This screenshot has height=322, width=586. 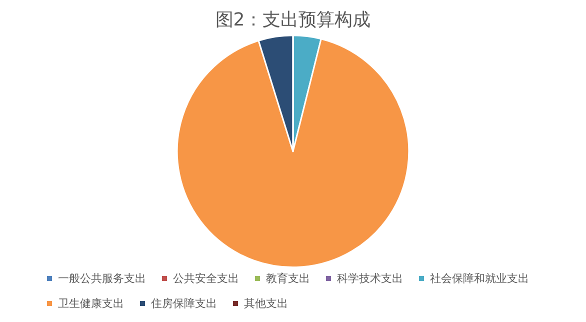 I want to click on legend-label: 一般公共服务支出, so click(x=102, y=278).